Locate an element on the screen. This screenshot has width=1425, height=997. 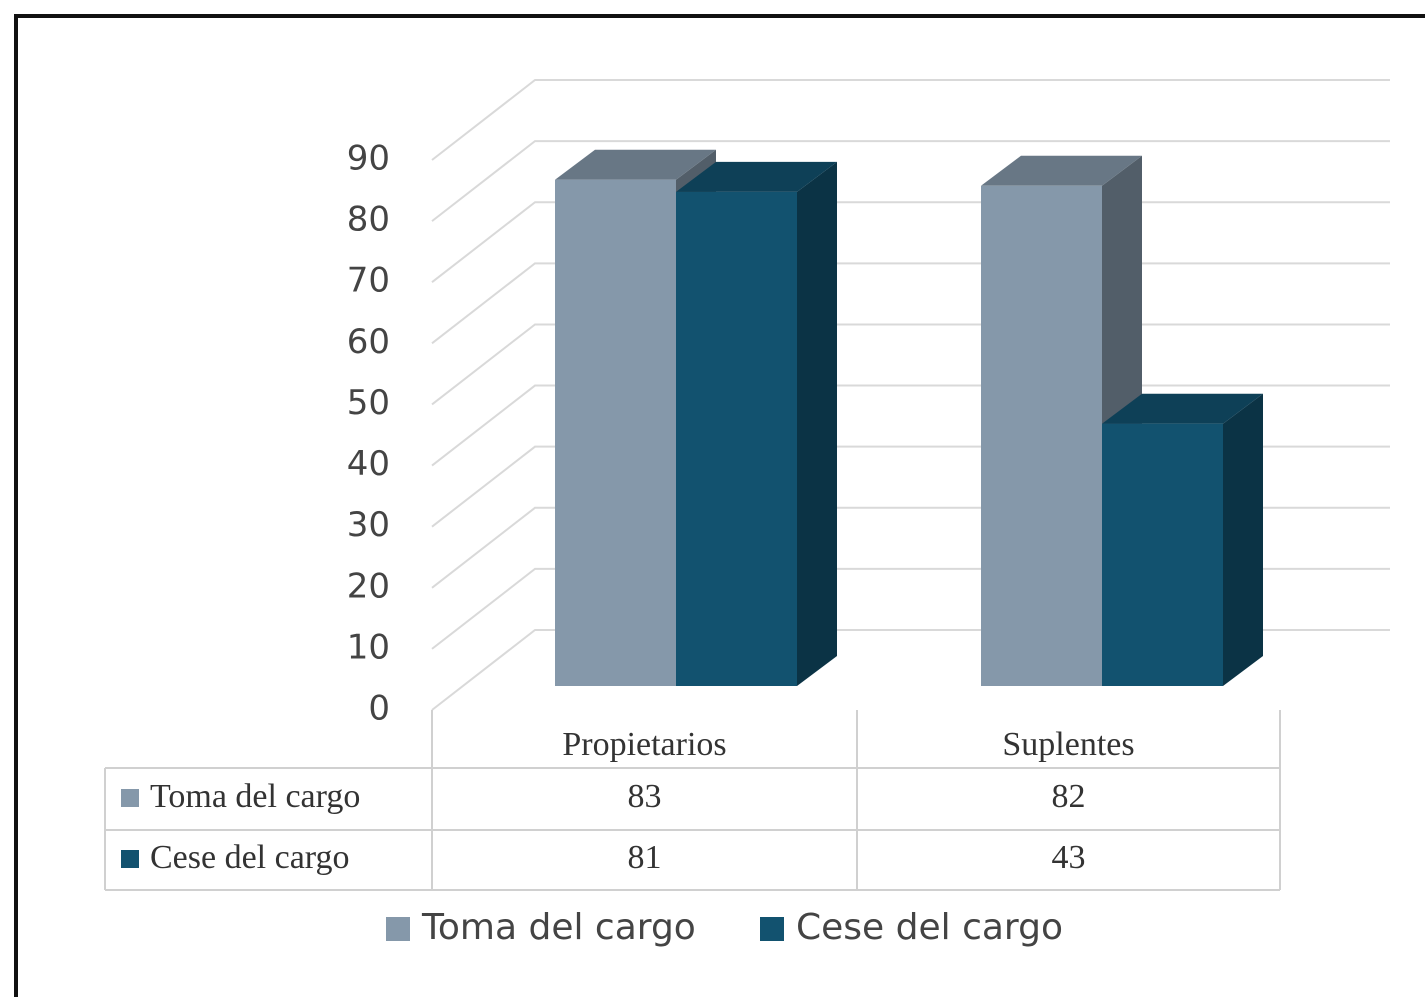
table-series-name: Cese del cargo is located at coordinates (250, 857).